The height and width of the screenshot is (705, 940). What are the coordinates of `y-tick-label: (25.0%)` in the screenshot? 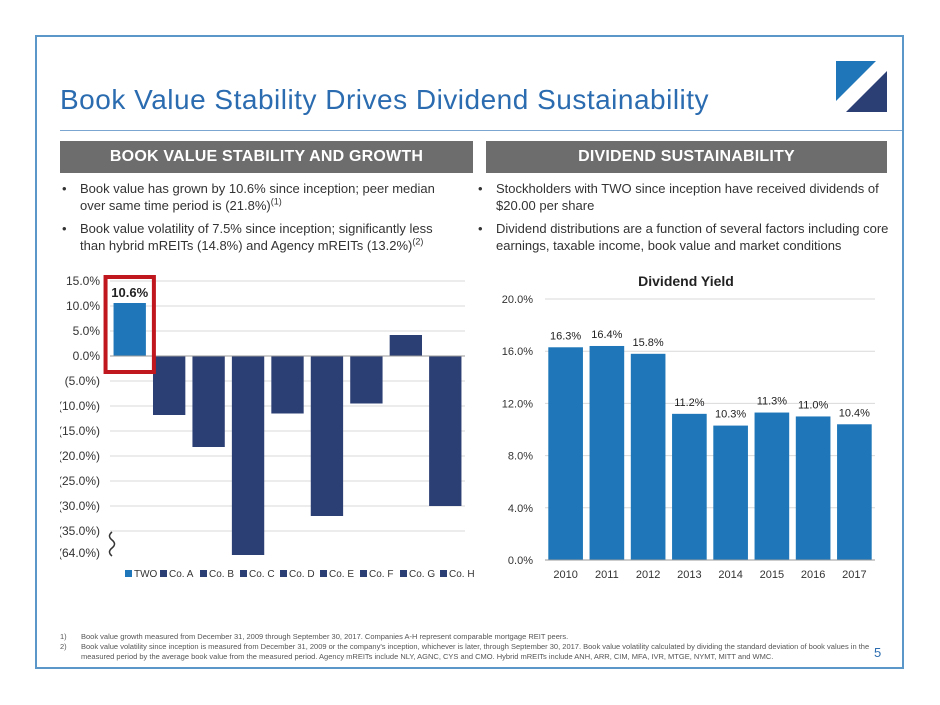 It's located at (80, 481).